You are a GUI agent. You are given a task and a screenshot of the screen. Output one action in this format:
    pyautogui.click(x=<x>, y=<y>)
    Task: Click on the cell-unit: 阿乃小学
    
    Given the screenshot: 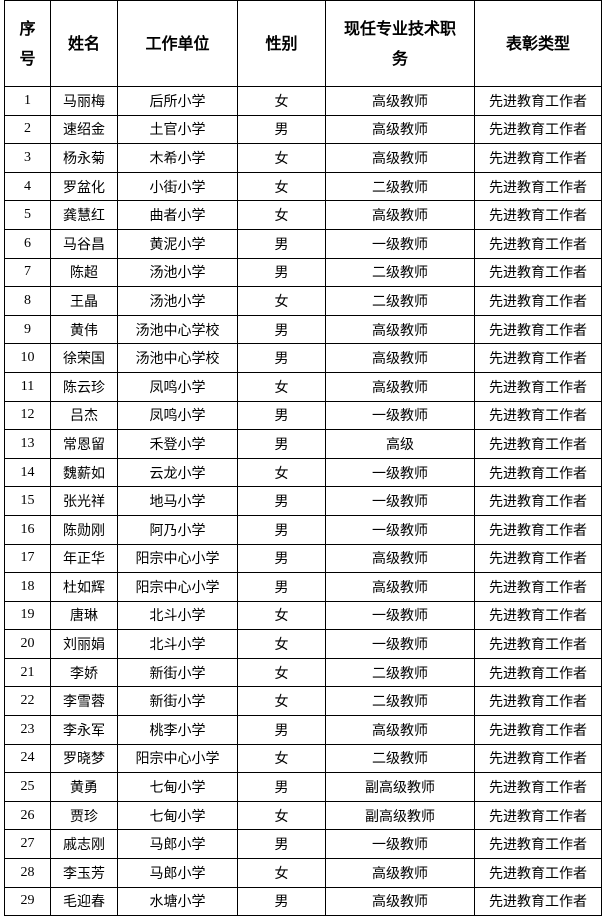 What is the action you would take?
    pyautogui.click(x=177, y=529)
    